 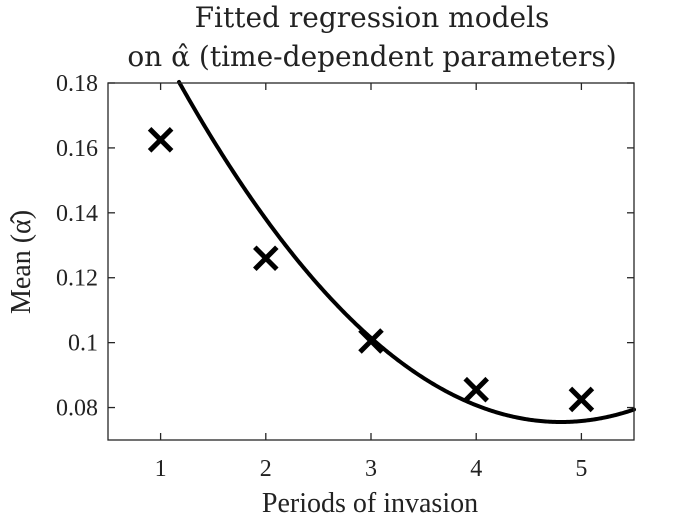 What do you see at coordinates (476, 469) in the screenshot?
I see `x-tick-label: 4` at bounding box center [476, 469].